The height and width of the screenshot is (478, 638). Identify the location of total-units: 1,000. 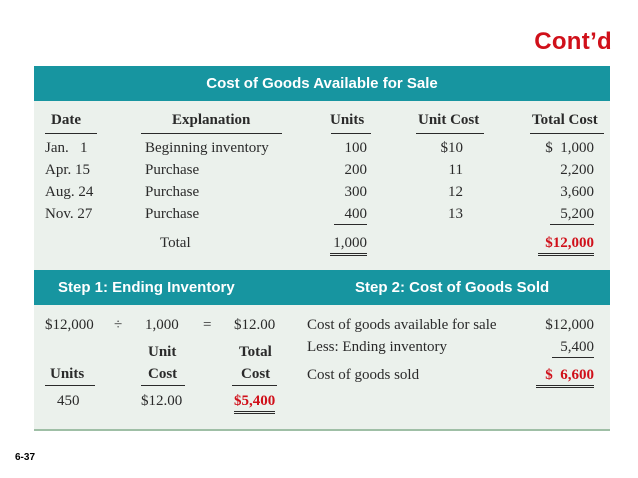
(348, 245).